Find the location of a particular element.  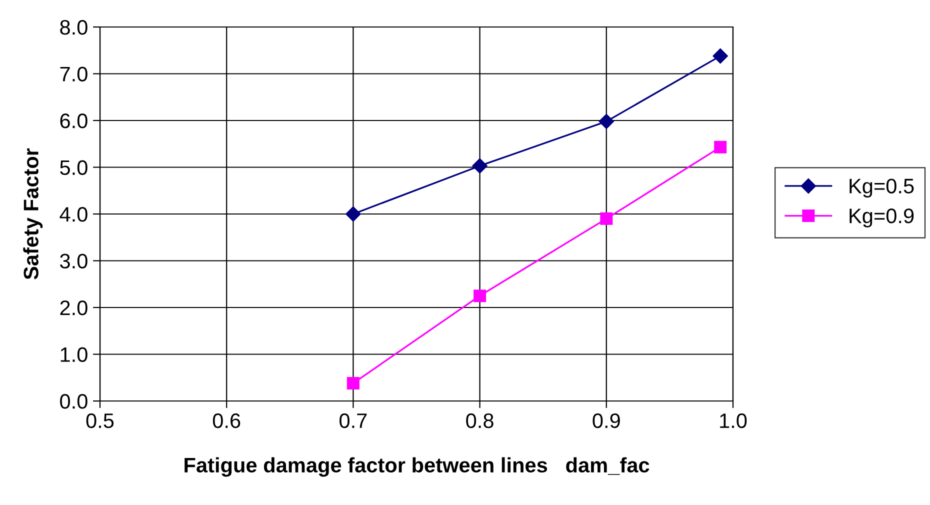

y-tick-label: 5.0 is located at coordinates (74, 168).